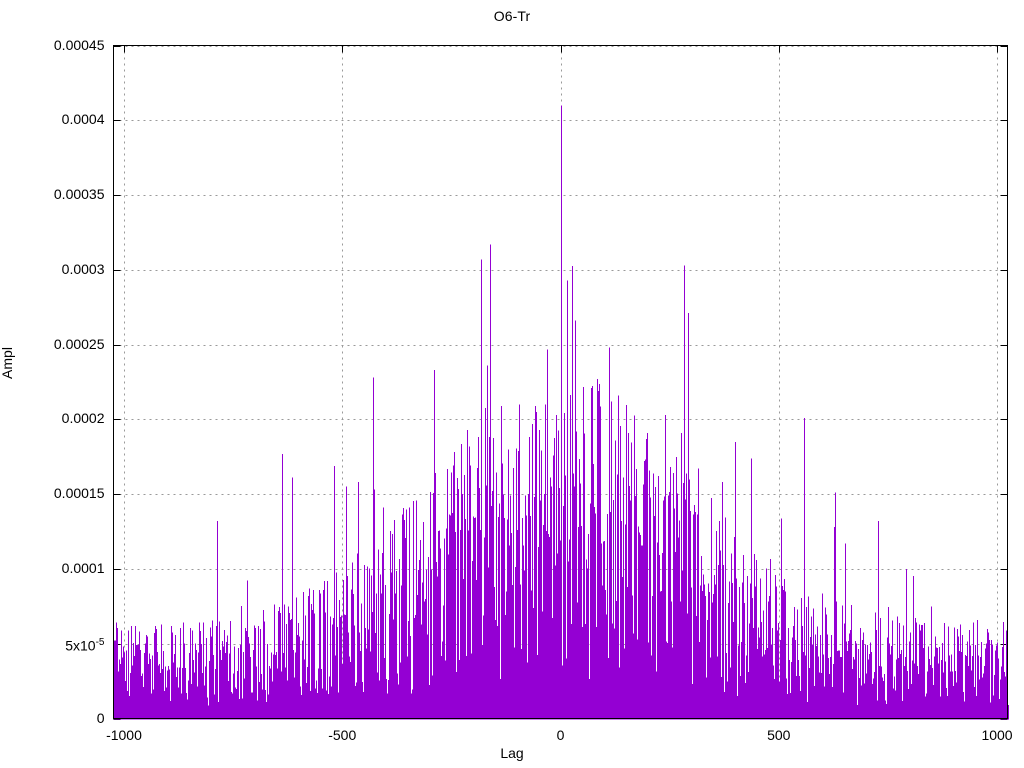 The image size is (1024, 768). Describe the element at coordinates (512, 753) in the screenshot. I see `x-axis-label: Lag` at that location.